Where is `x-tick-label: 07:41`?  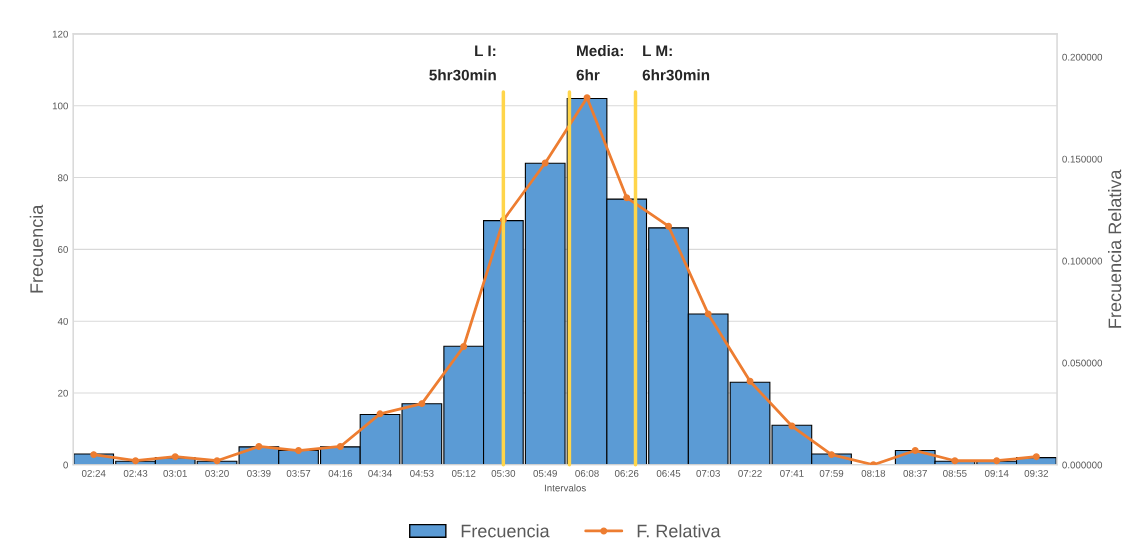
x-tick-label: 07:41 is located at coordinates (792, 473).